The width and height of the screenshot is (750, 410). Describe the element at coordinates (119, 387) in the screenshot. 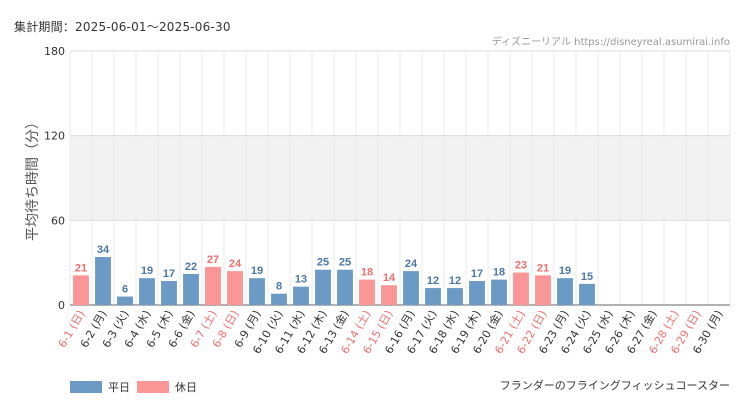

I see `legend-weekday-label: 平日` at that location.